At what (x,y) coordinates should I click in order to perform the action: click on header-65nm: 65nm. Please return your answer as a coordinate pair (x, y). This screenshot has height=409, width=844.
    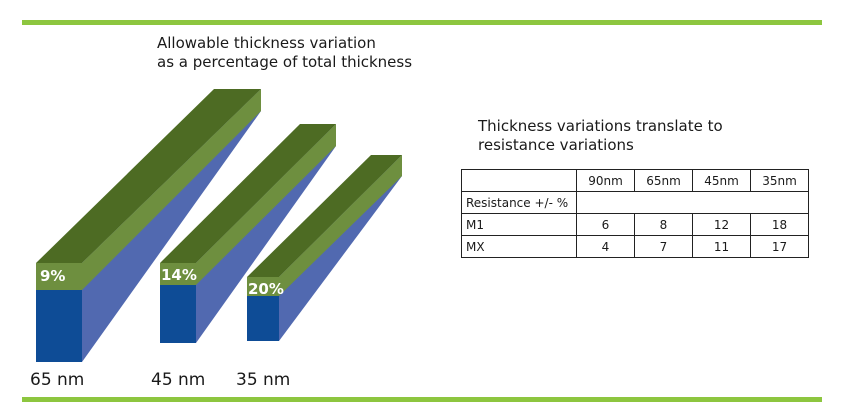
    Looking at the image, I should click on (663, 180).